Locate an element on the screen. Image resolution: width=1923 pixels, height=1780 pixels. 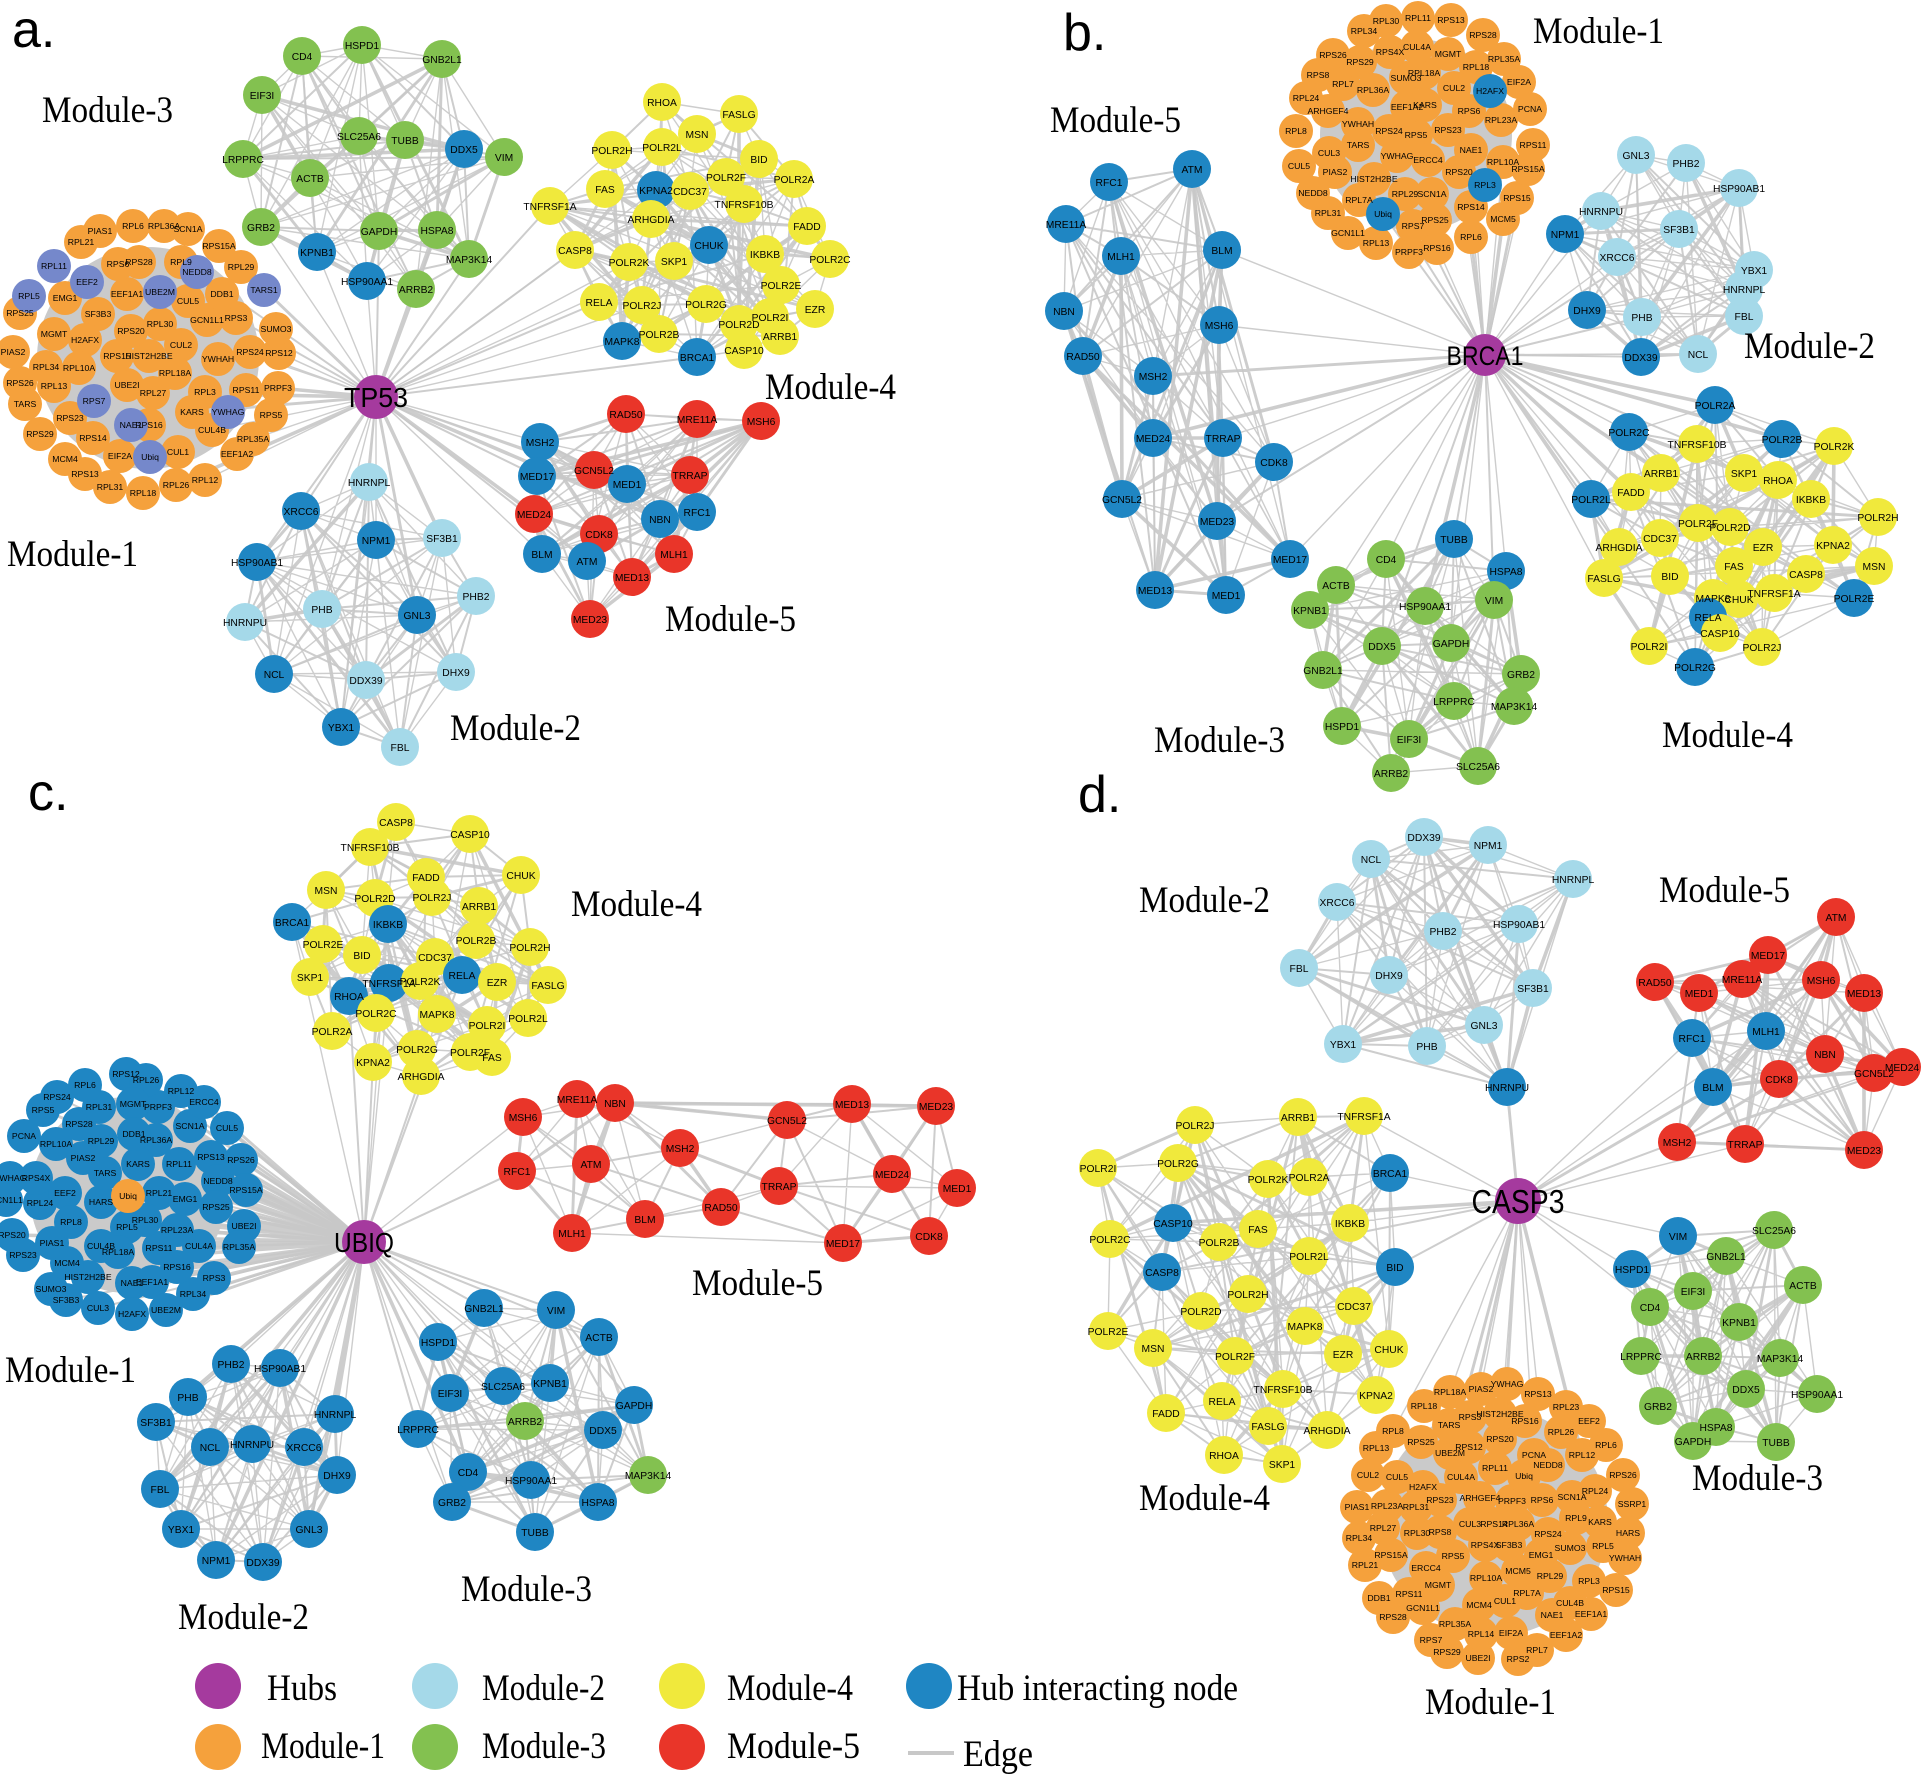
svg-text: FAS is located at coordinates (1734, 567).